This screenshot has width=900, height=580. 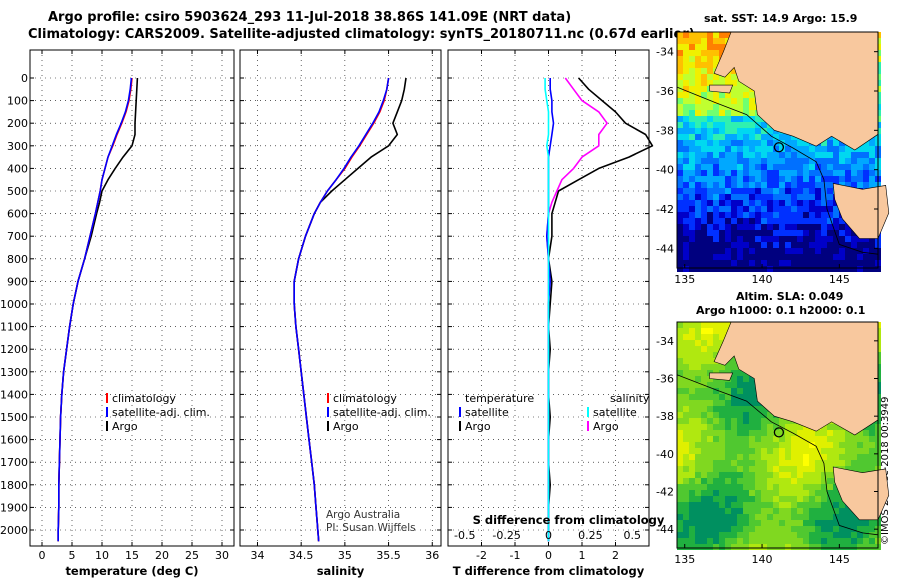 What do you see at coordinates (350, 309) in the screenshot?
I see `argo-profile-line` at bounding box center [350, 309].